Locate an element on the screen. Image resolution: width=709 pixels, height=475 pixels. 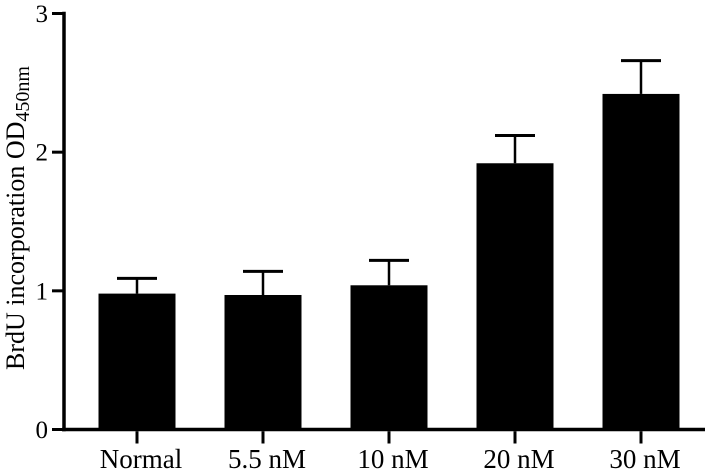
x-tick-label: 10 nM is located at coordinates (392, 459).